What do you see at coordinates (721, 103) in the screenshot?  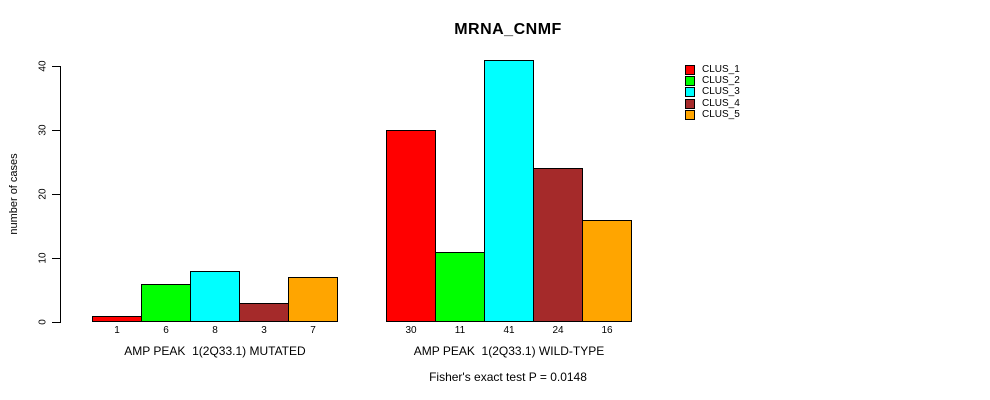 I see `legend-item-label: CLUS_4` at bounding box center [721, 103].